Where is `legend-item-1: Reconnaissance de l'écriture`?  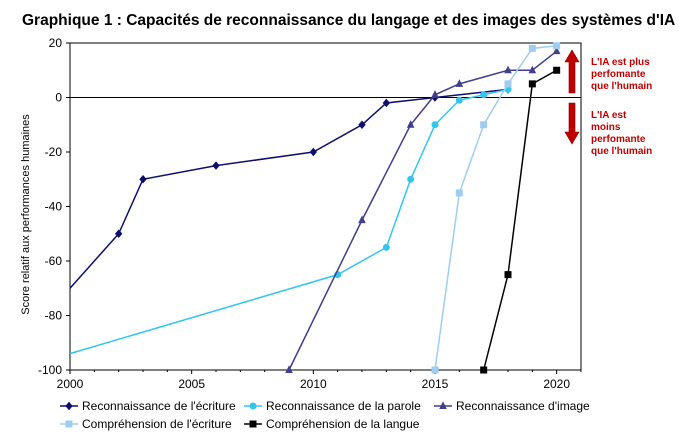 legend-item-1: Reconnaissance de l'écriture is located at coordinates (148, 406).